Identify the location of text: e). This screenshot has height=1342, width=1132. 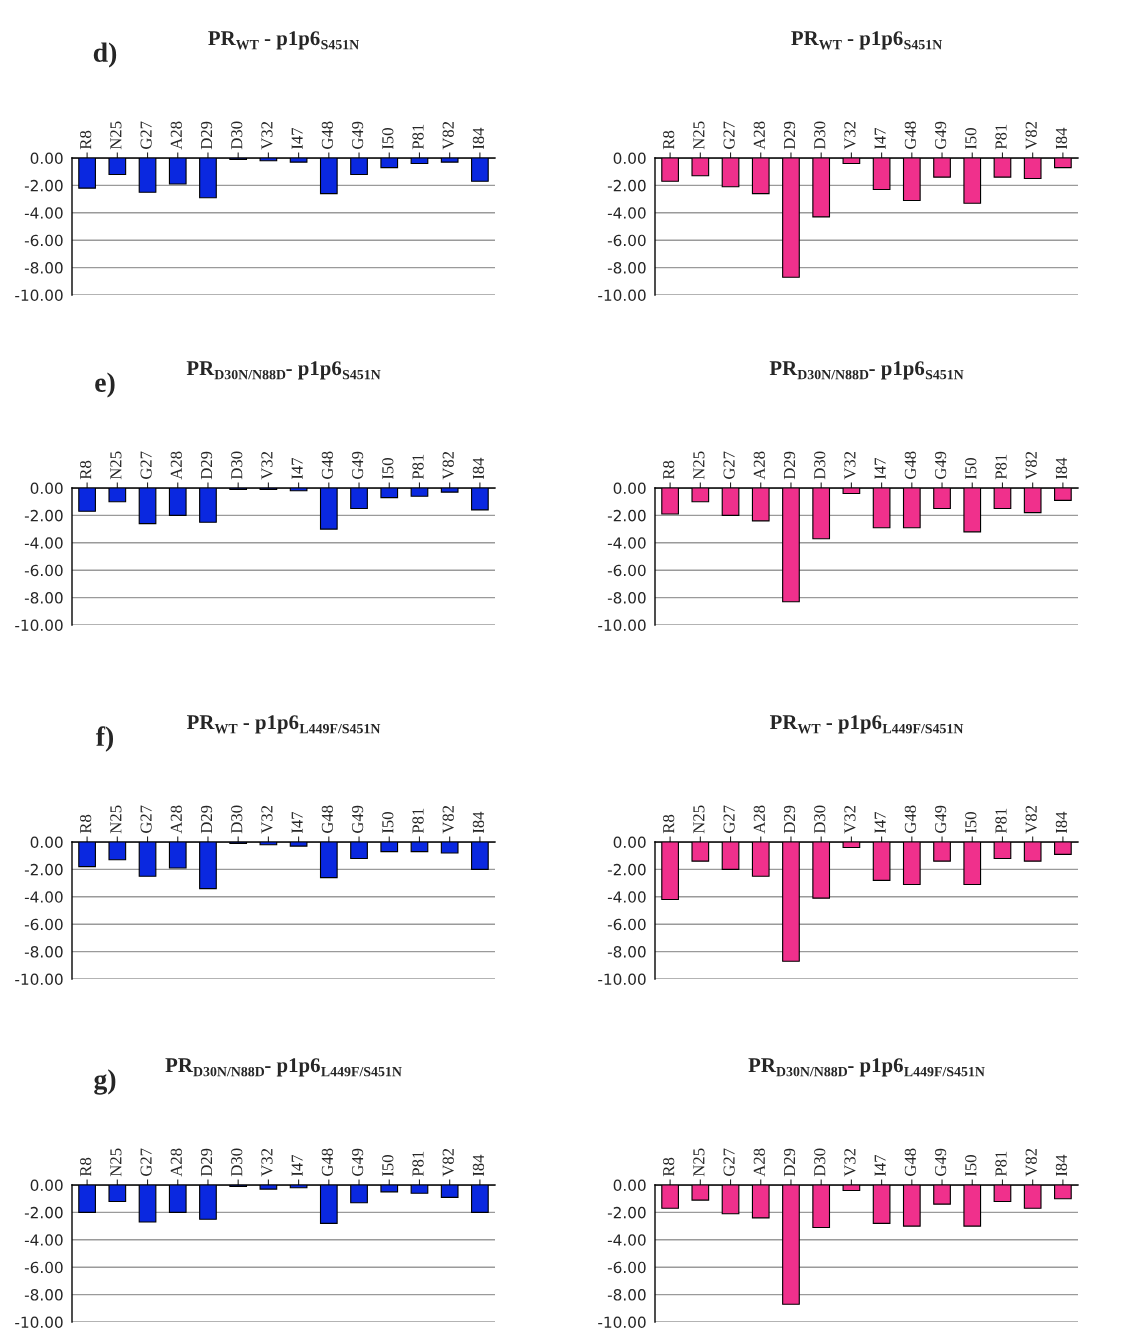
(105, 385).